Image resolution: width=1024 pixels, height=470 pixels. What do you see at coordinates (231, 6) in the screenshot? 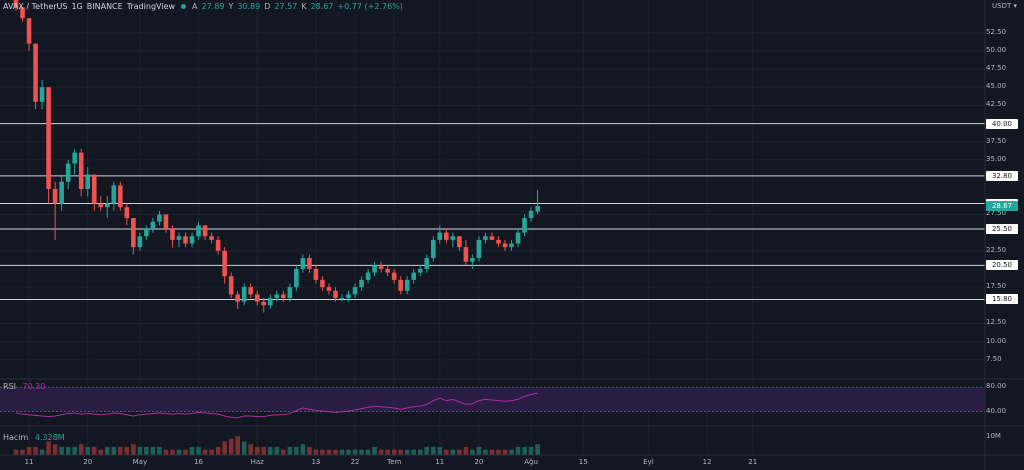
I see `high-key: Y` at bounding box center [231, 6].